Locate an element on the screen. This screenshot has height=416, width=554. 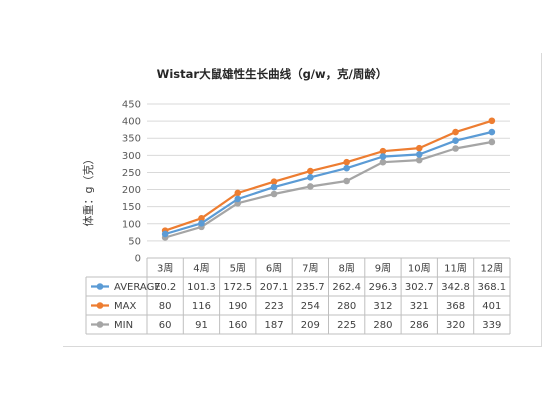
data-table-value: 209 is located at coordinates (310, 325).